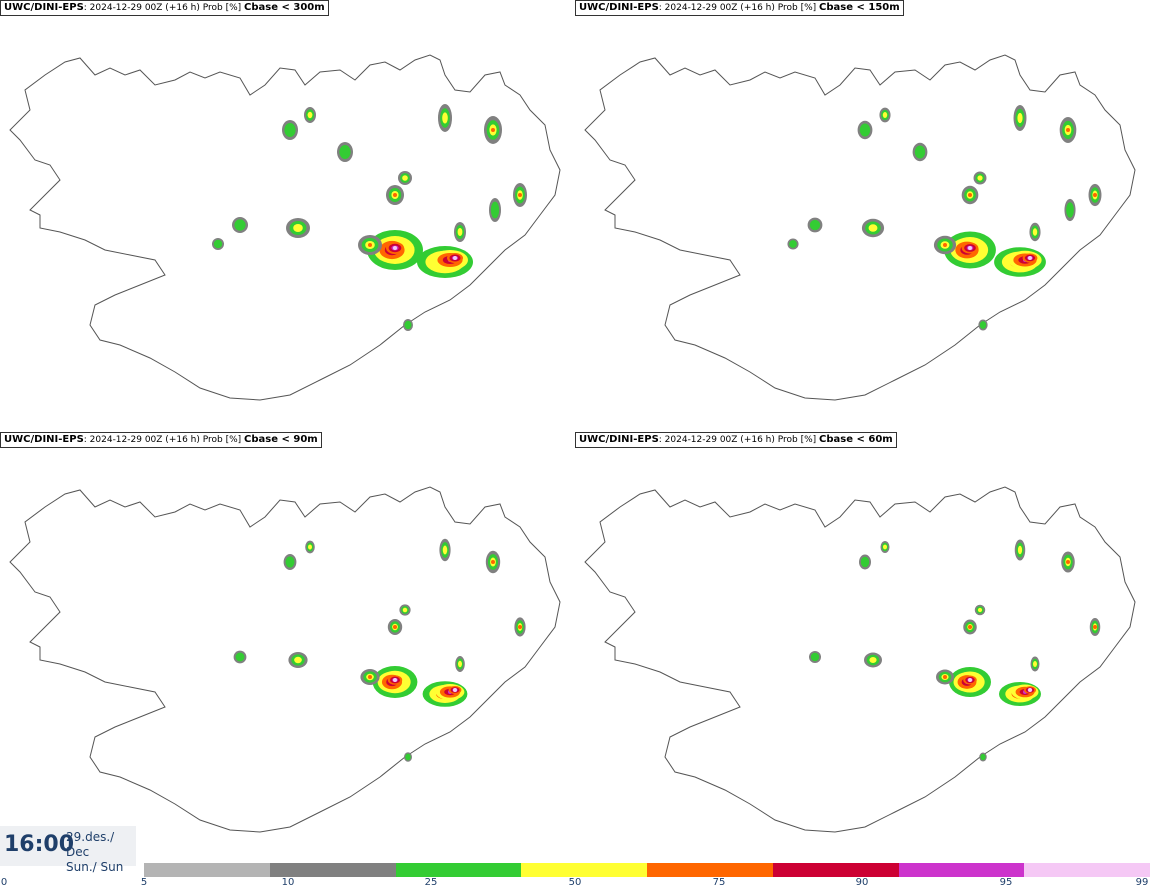 Image resolution: width=1150 pixels, height=891 pixels. Describe the element at coordinates (39, 844) in the screenshot. I see `valid-time: 16:00` at that location.